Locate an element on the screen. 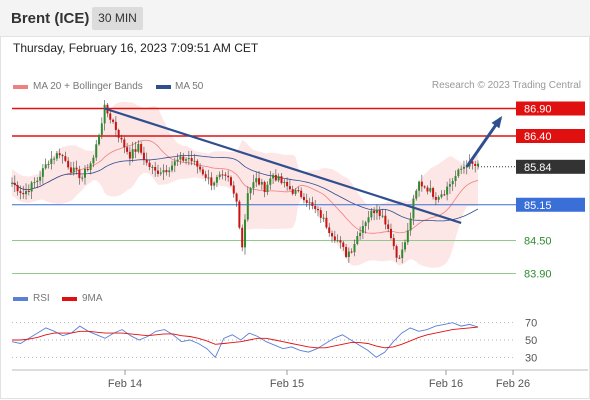 This screenshot has height=400, width=590. ma50-legend-swatch is located at coordinates (163, 87).